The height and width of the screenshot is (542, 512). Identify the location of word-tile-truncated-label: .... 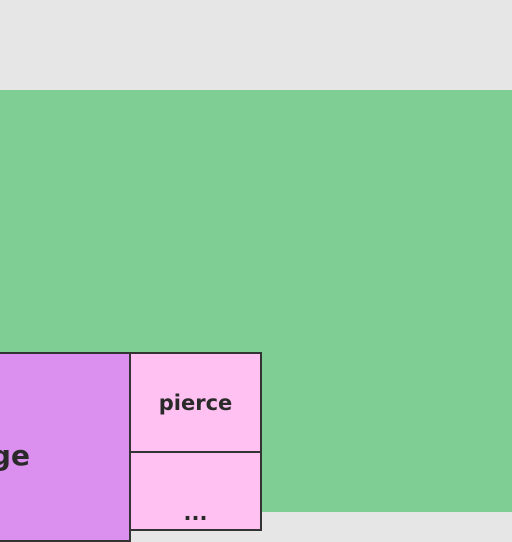
(195, 513).